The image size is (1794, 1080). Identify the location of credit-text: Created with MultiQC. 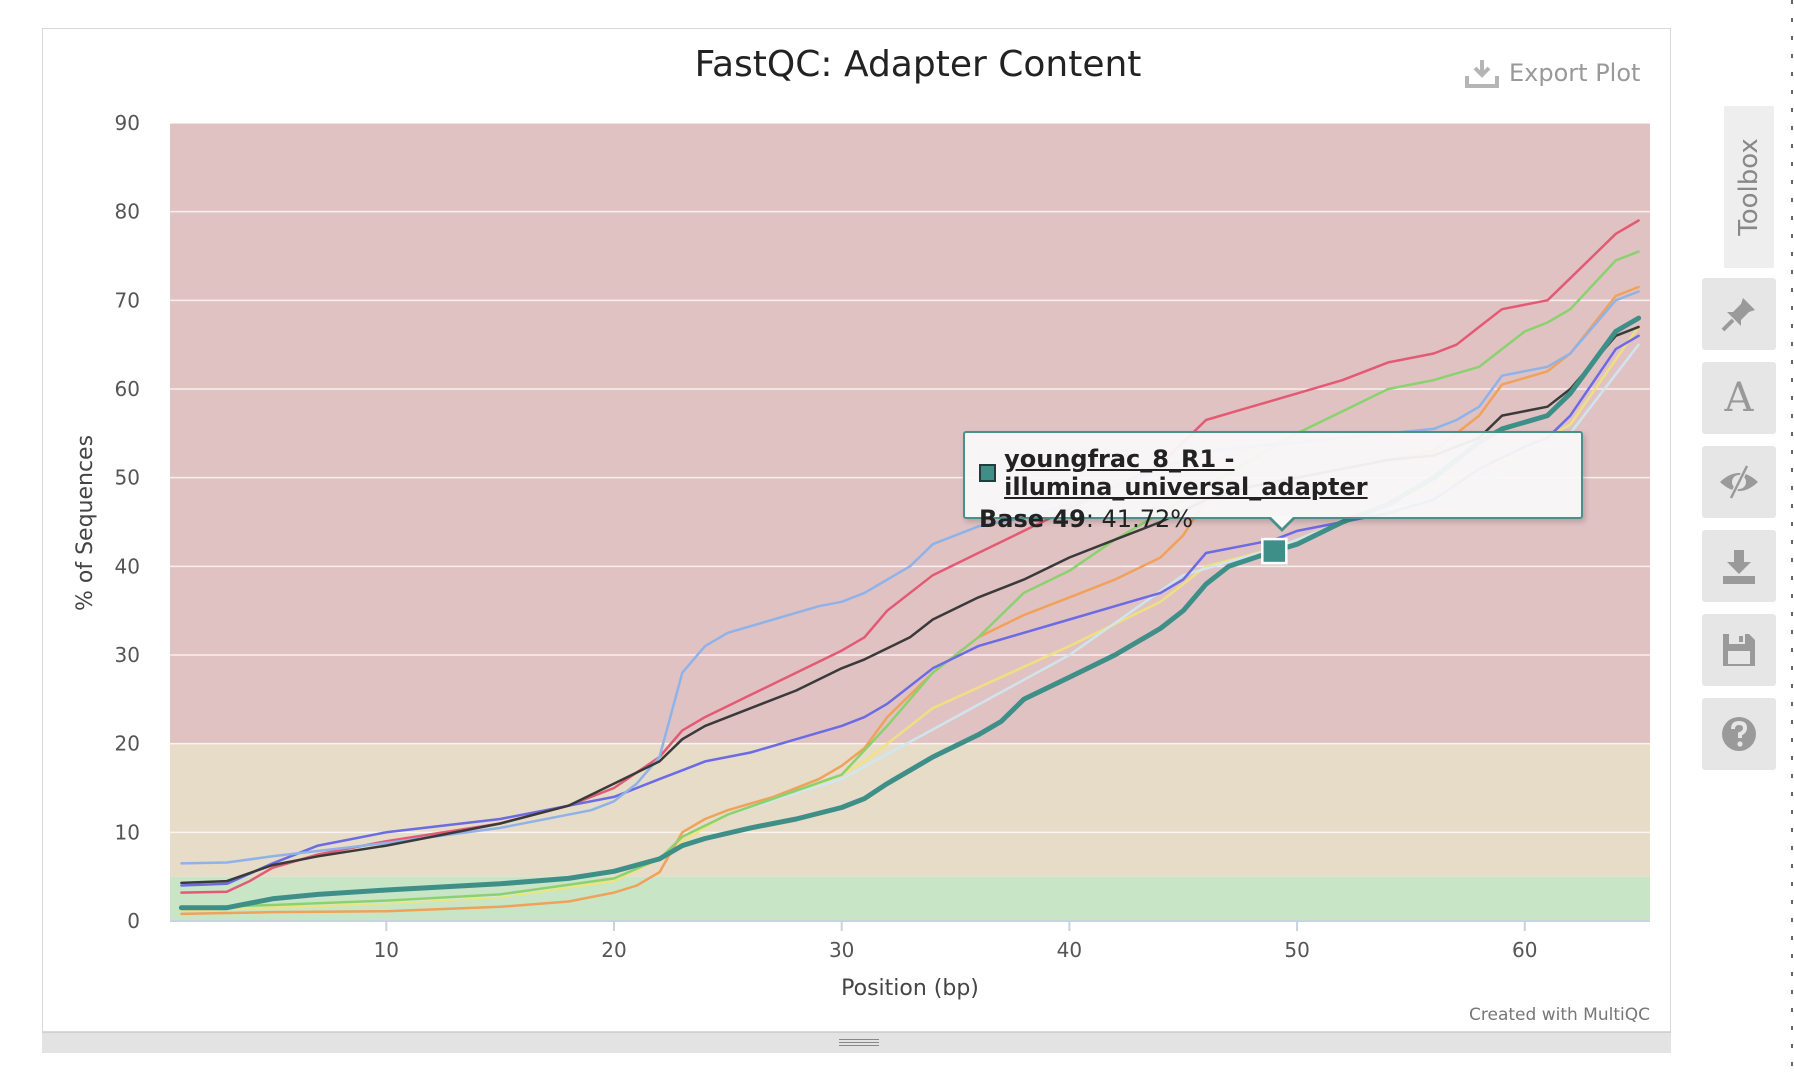
(1559, 1015).